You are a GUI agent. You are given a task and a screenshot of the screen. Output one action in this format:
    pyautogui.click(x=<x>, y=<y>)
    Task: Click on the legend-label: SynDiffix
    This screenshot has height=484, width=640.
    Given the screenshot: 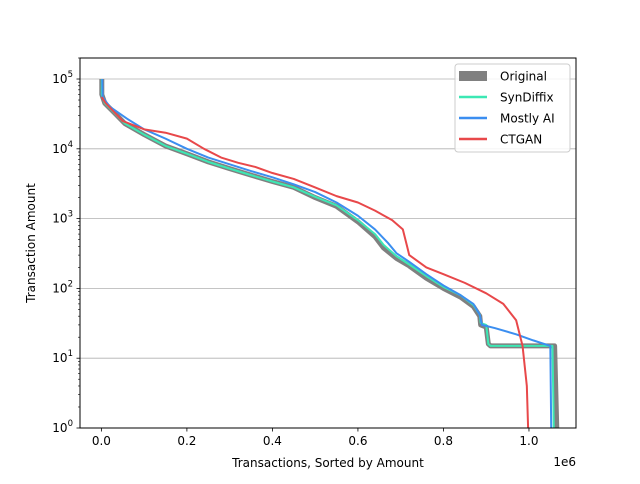 What is the action you would take?
    pyautogui.click(x=527, y=98)
    